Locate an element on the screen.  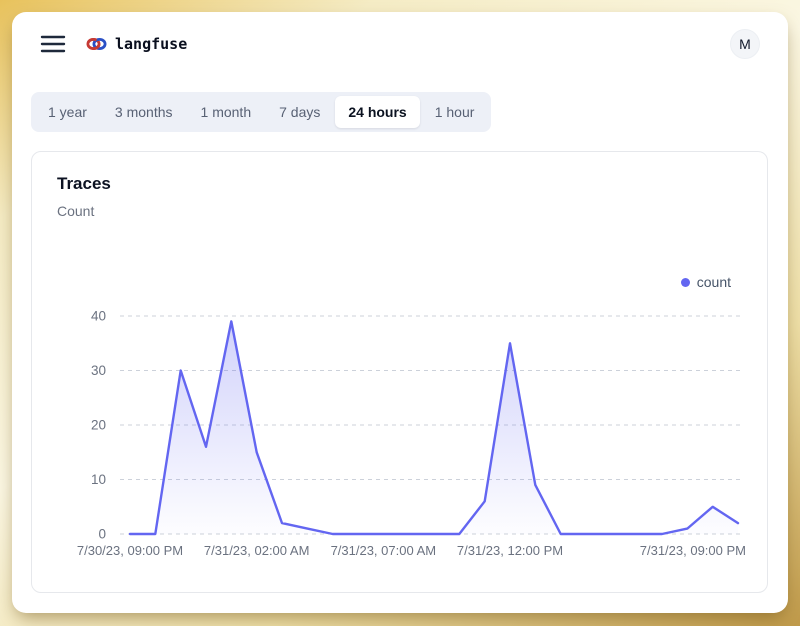
x-axis-label: 7/31/23, 02:00 AM is located at coordinates (257, 550).